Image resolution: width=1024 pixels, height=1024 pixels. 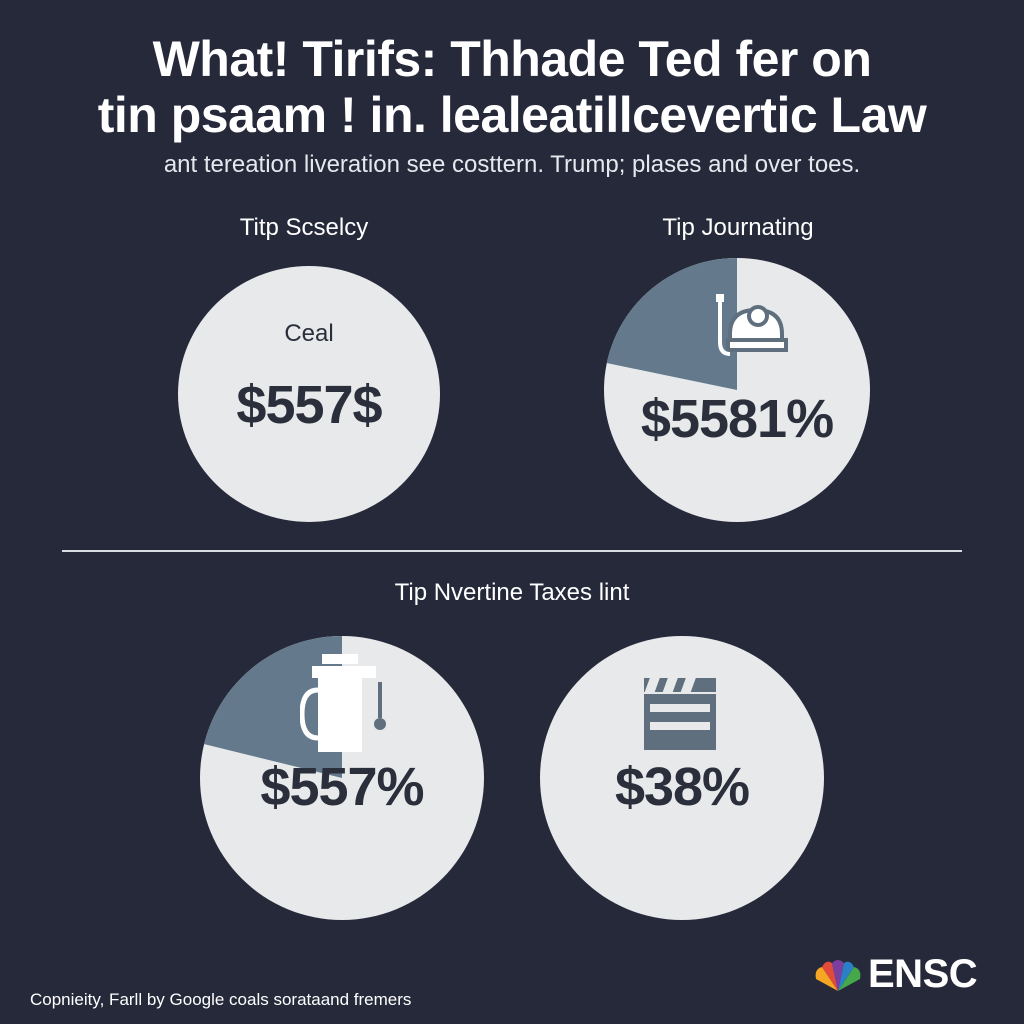 I want to click on panel-3-value: $557%, so click(x=342, y=787).